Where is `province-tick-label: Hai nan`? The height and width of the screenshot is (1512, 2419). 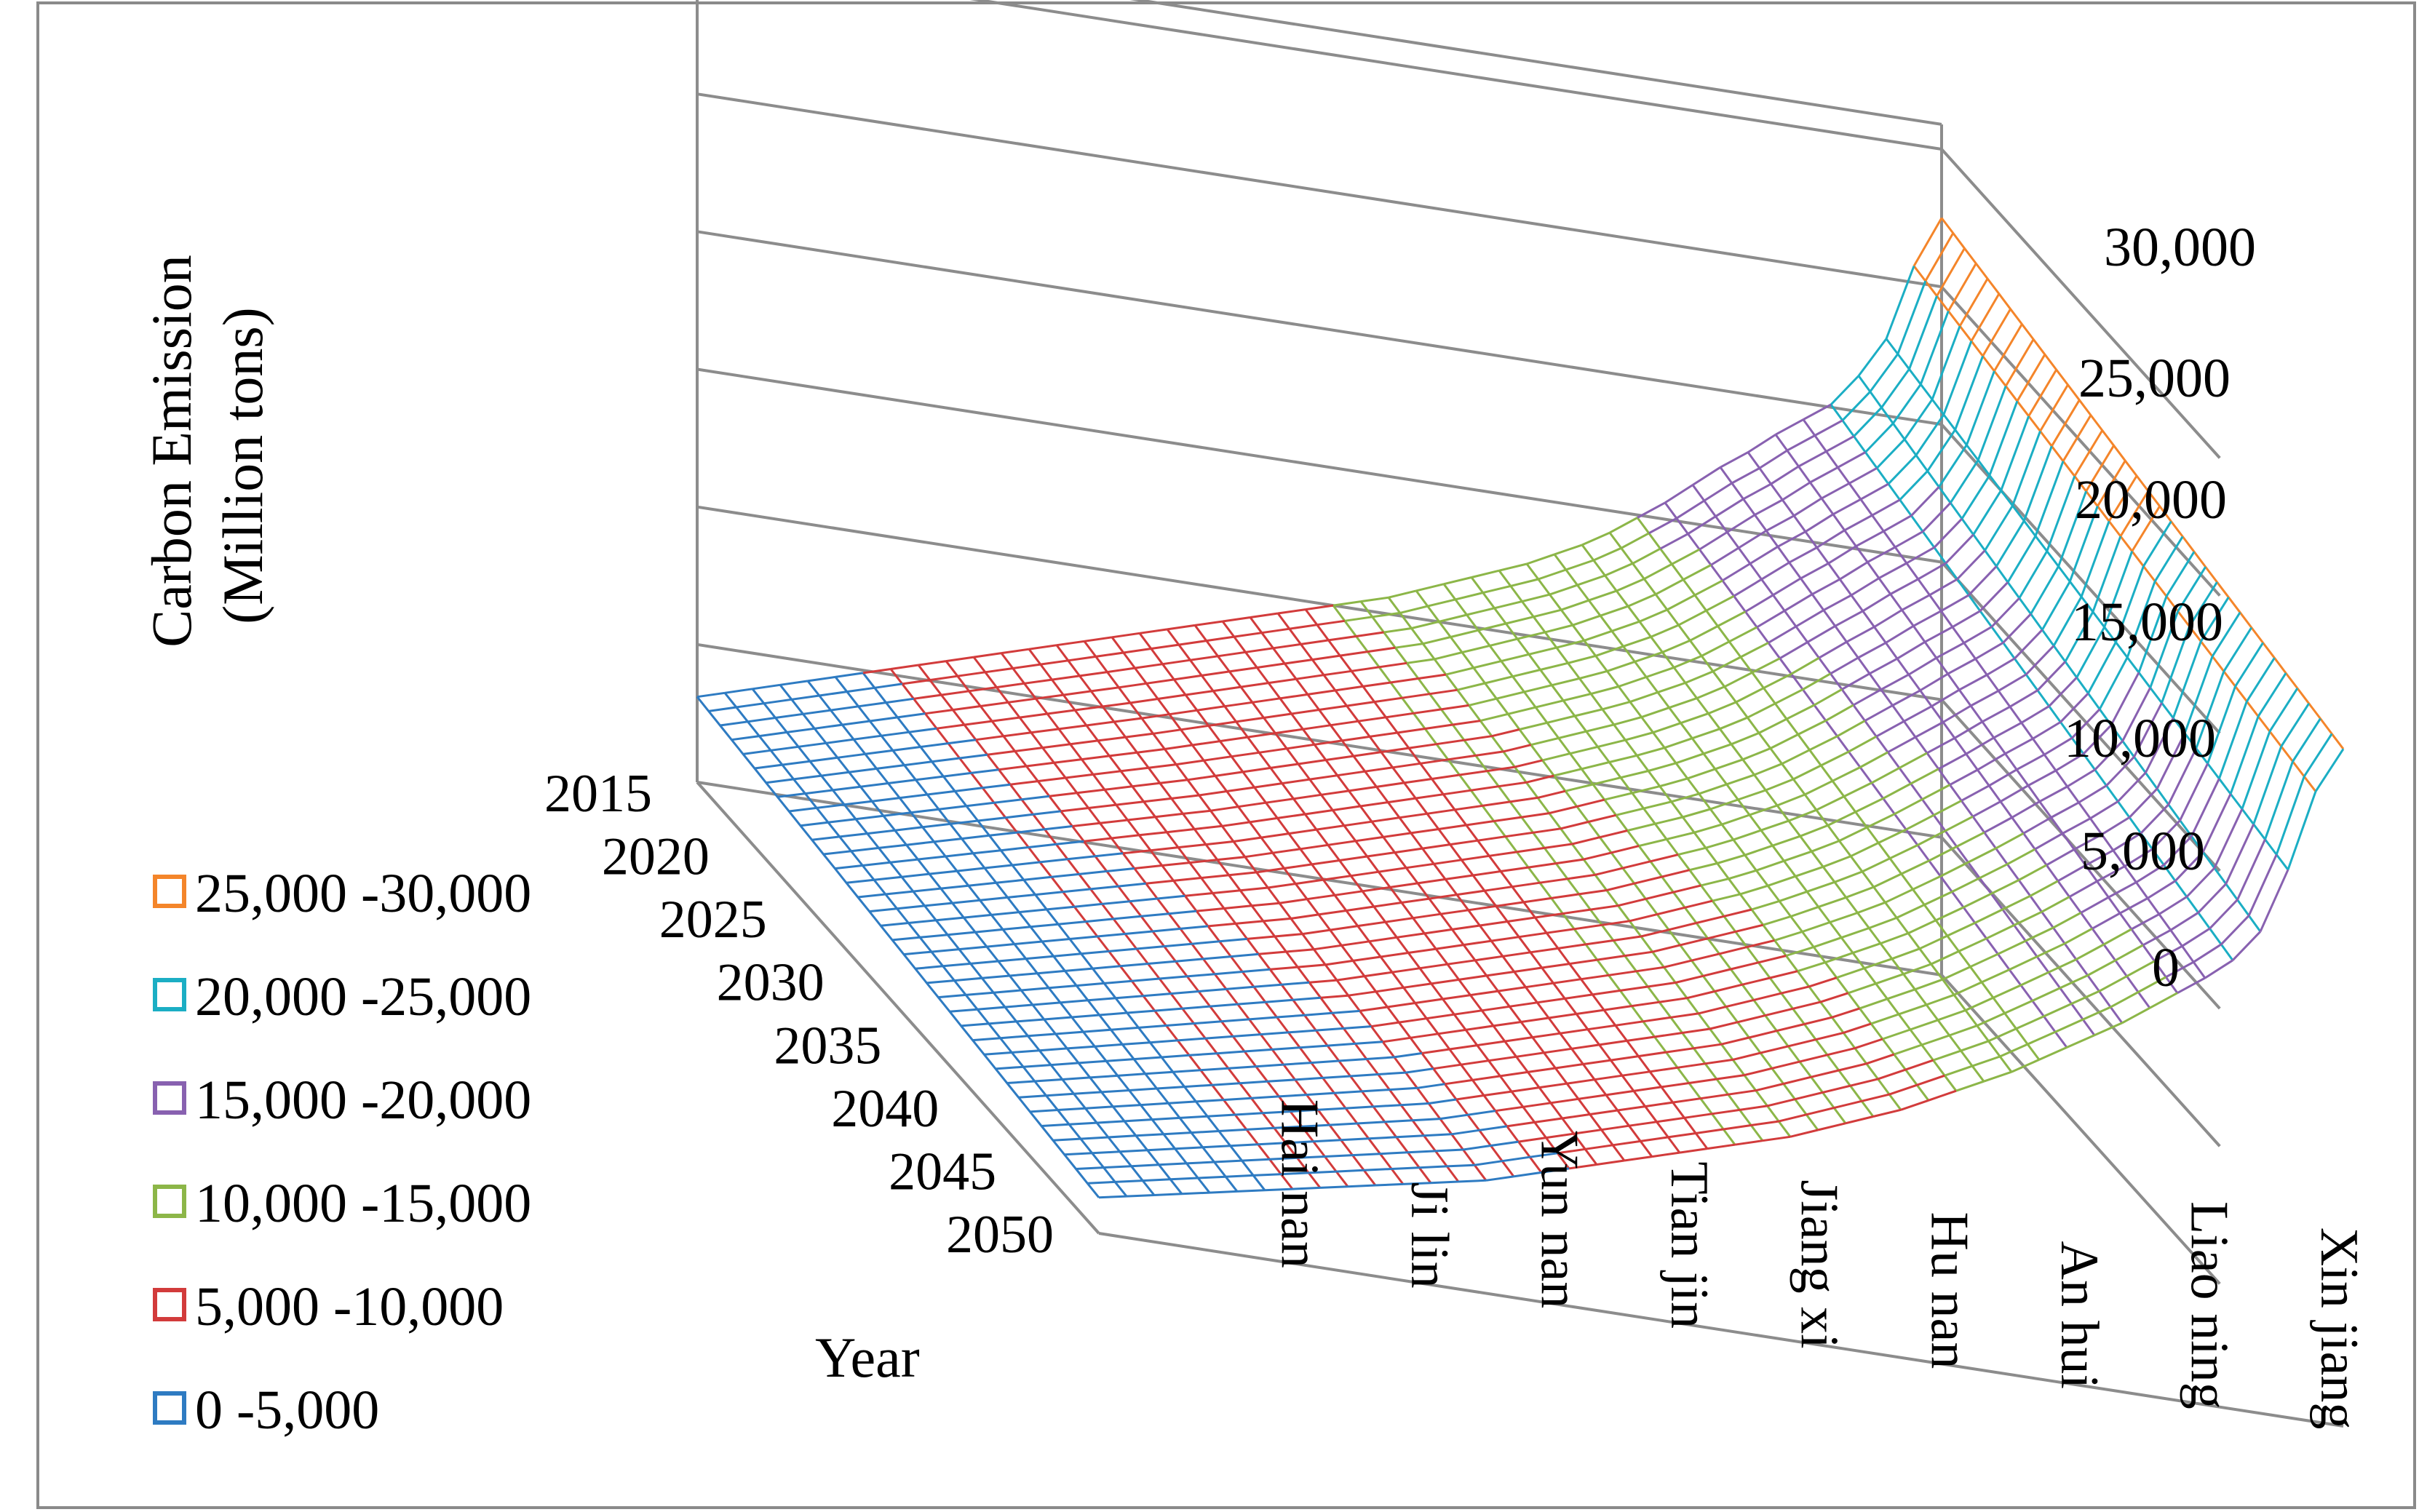 province-tick-label: Hai nan is located at coordinates (1299, 1183).